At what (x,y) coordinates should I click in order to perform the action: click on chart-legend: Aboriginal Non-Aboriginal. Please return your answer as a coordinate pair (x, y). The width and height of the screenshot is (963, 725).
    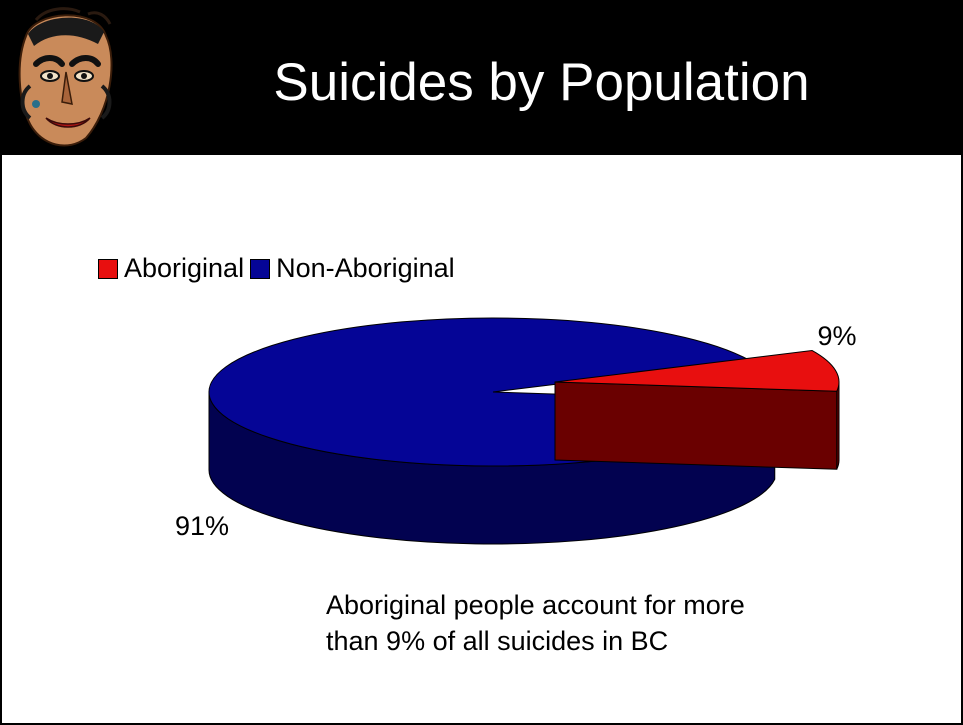
    Looking at the image, I should click on (279, 268).